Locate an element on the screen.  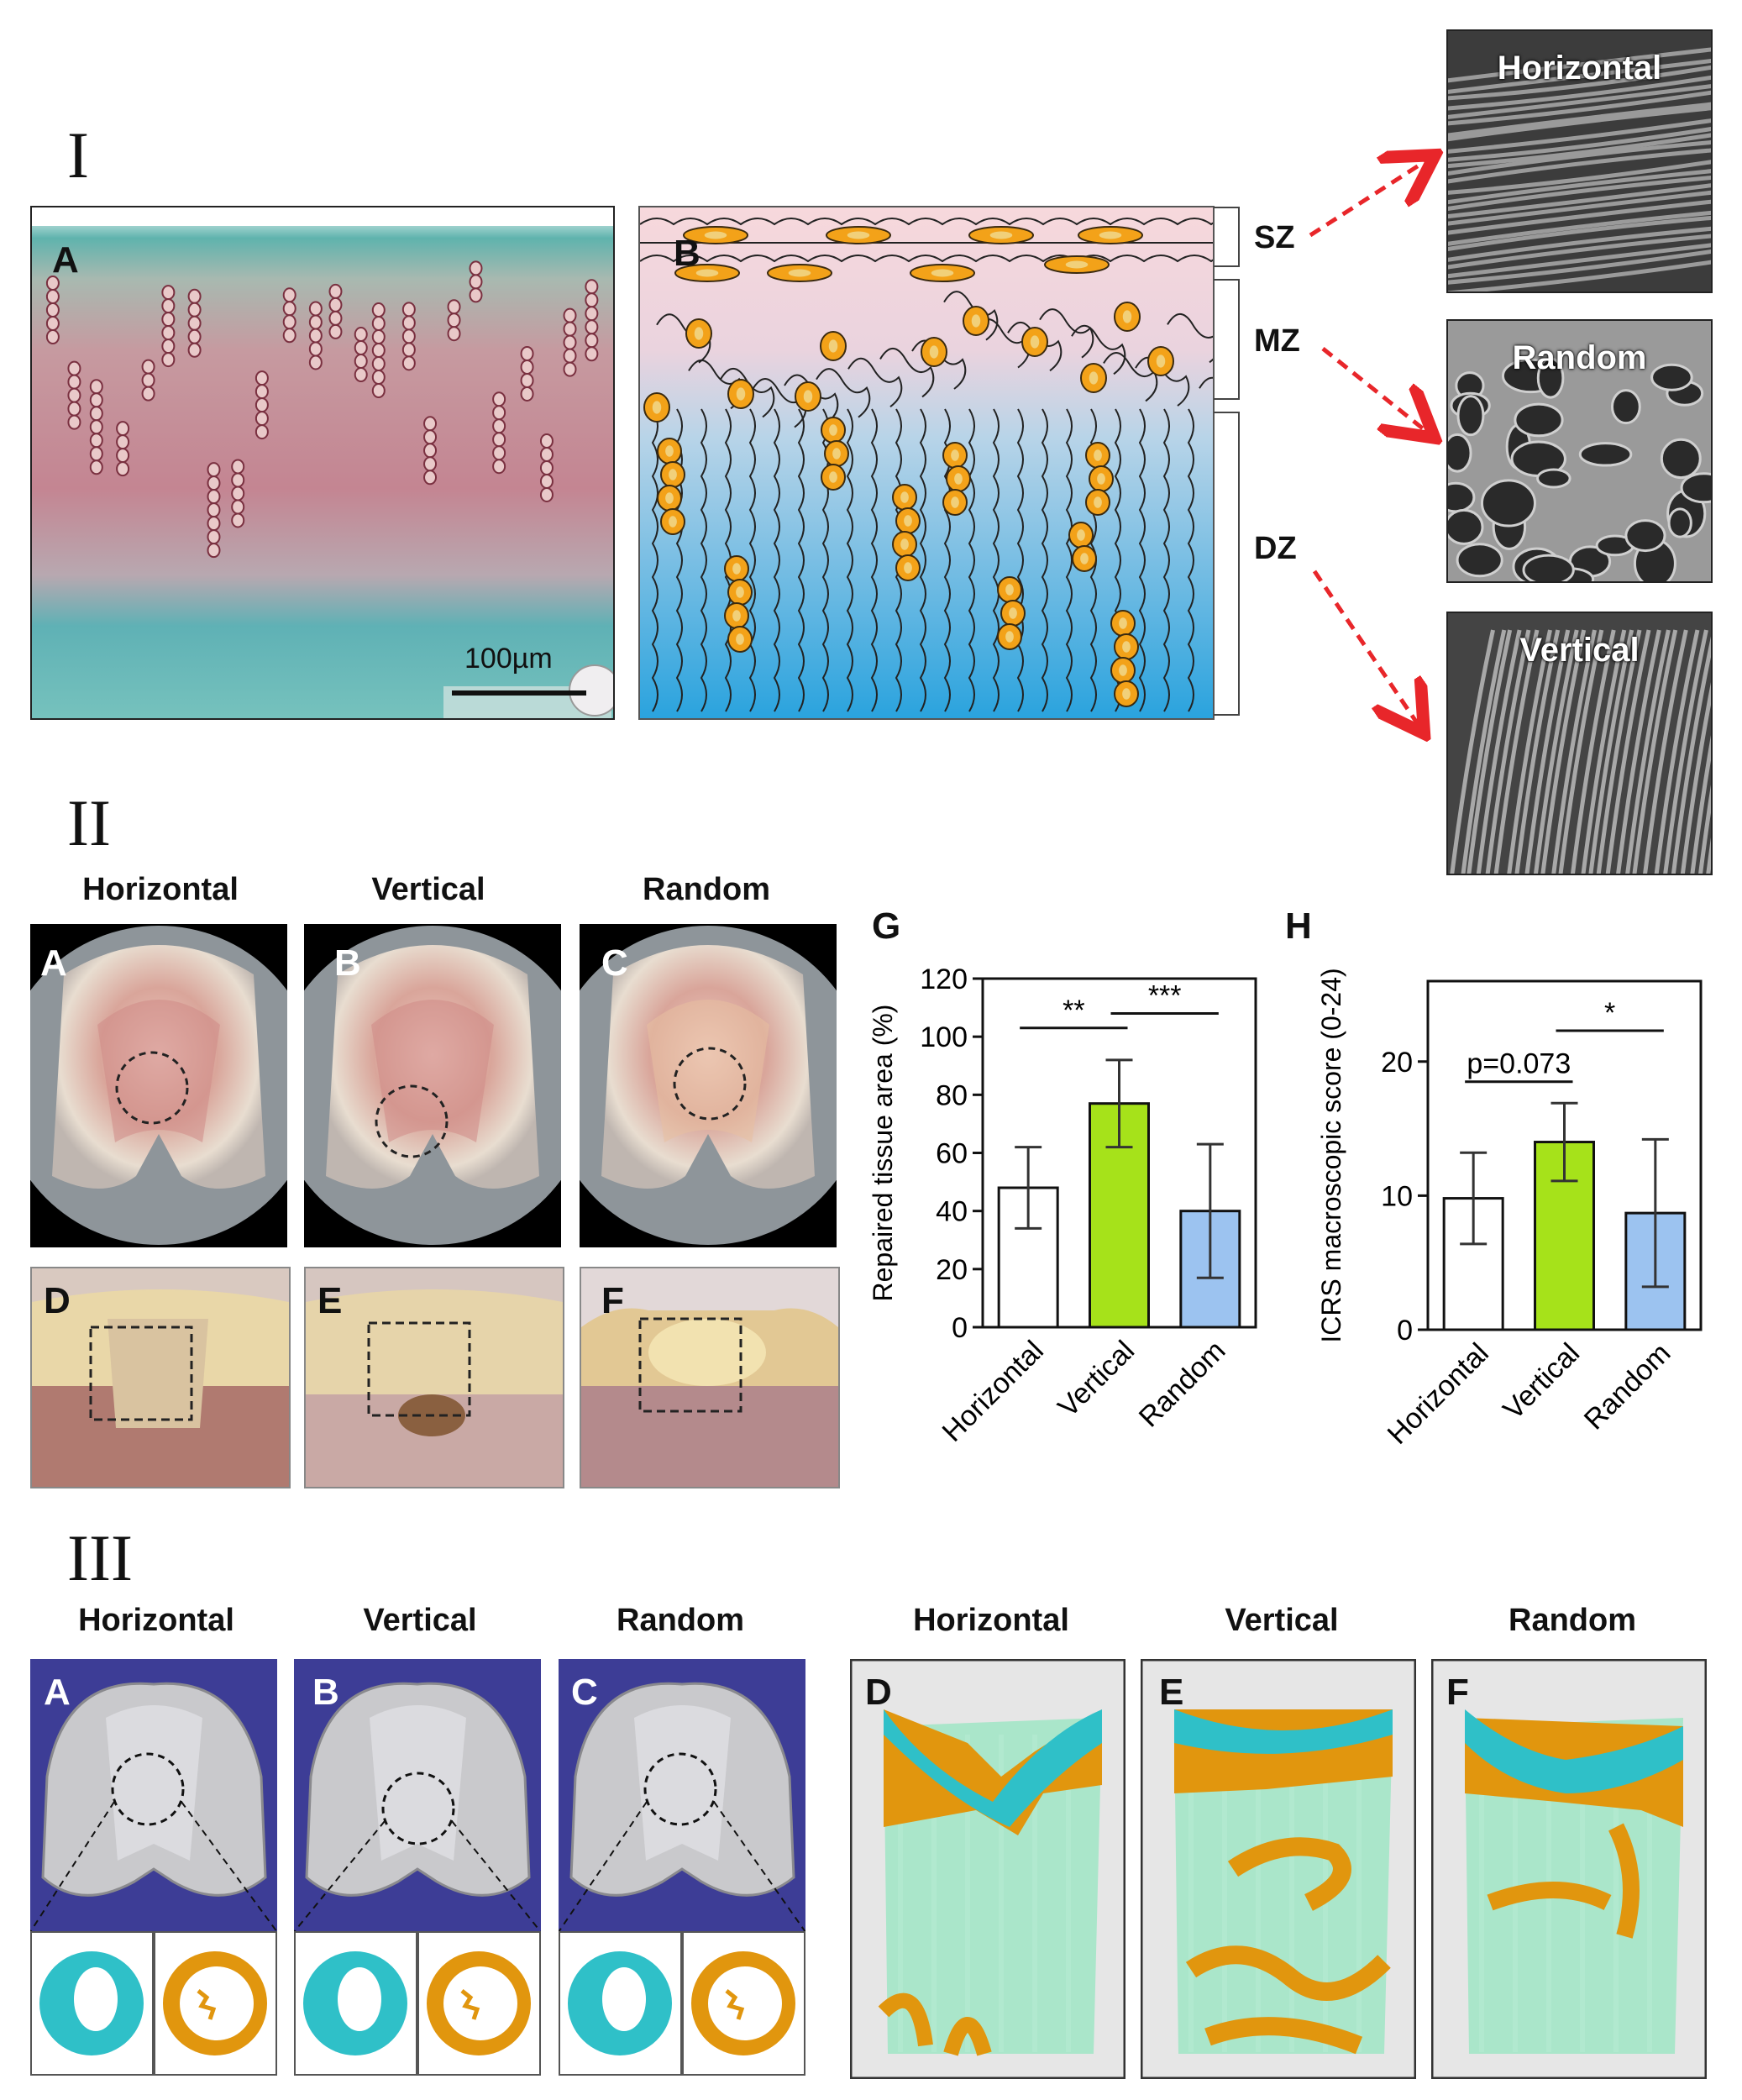
sem-vertical-image: Vertical is located at coordinates (1579, 743).